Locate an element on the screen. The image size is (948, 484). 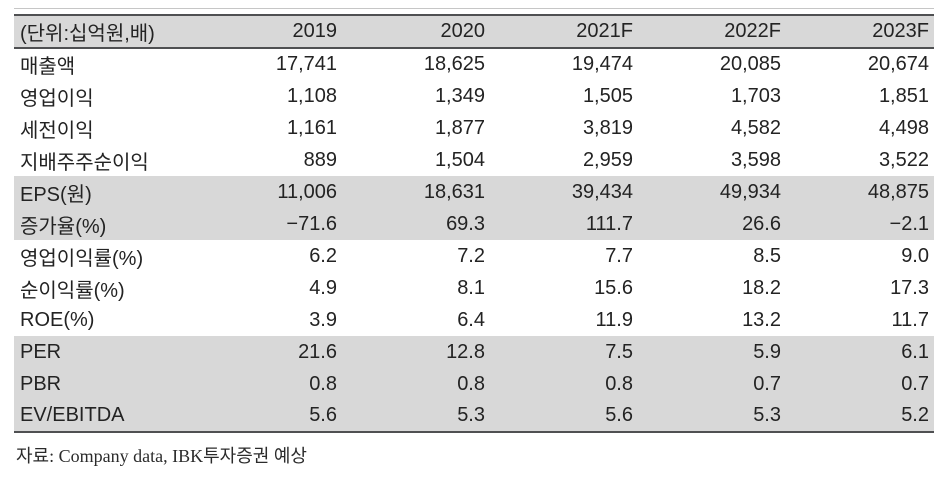
row-label: PBR is located at coordinates (104, 384).